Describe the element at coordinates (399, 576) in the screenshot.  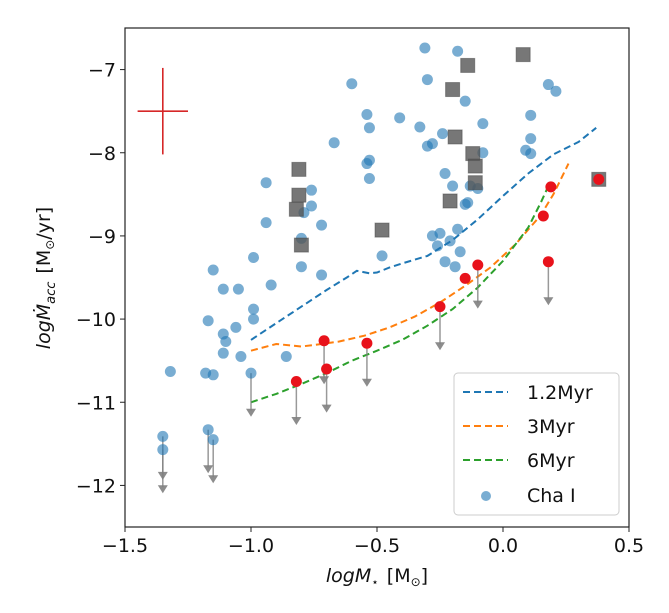
I see `x-axis-label-unit: [M` at that location.